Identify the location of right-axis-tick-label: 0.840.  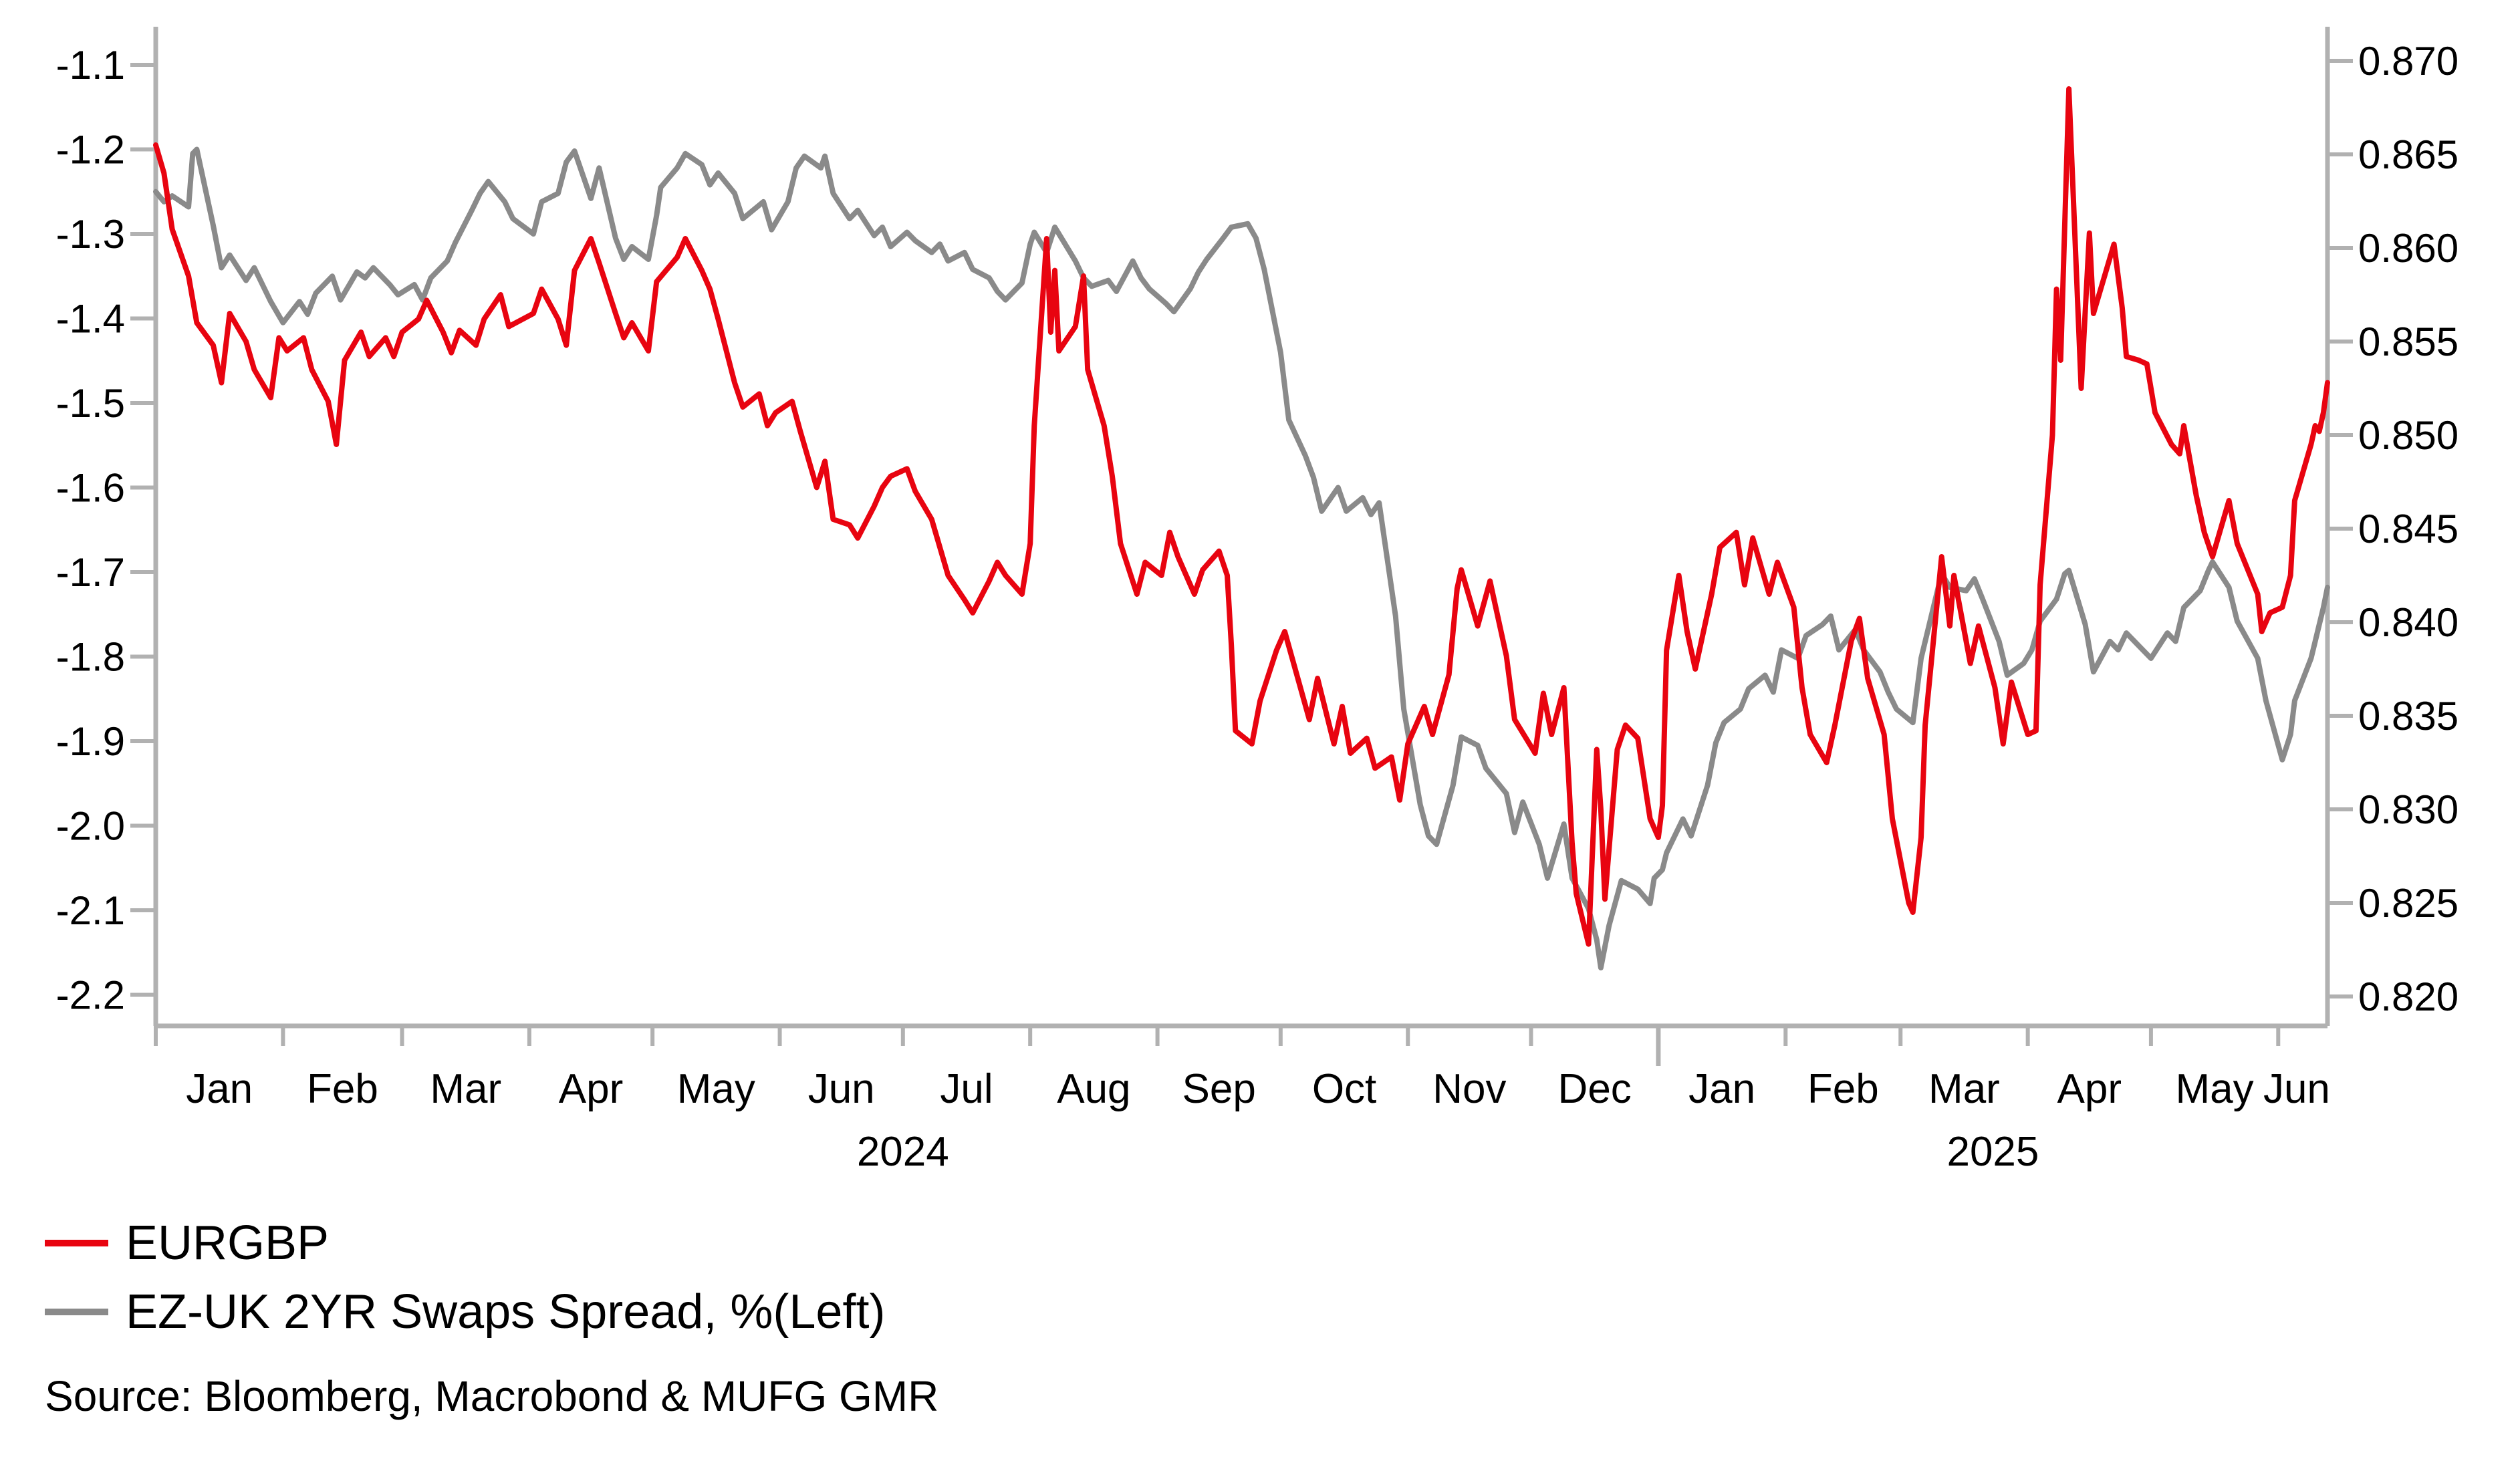
(2408, 622).